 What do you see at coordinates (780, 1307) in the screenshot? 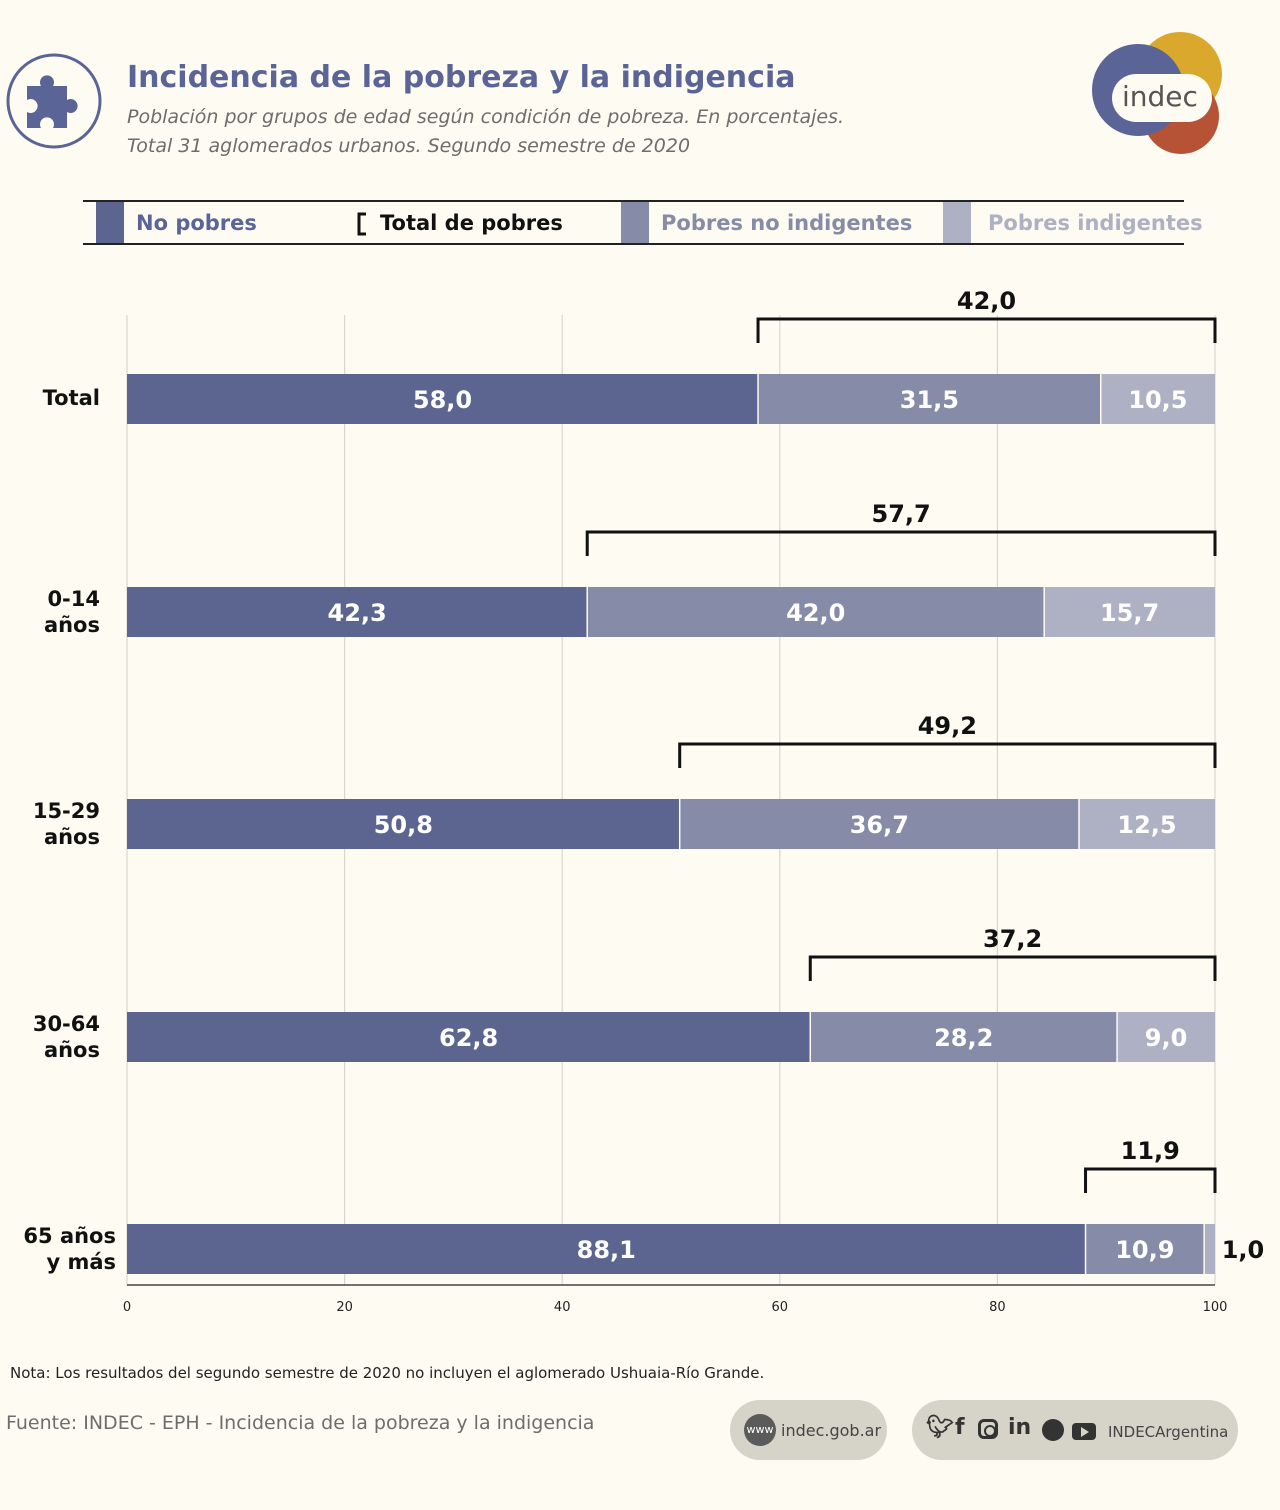
I see `x-tick-label-60: 60` at bounding box center [780, 1307].